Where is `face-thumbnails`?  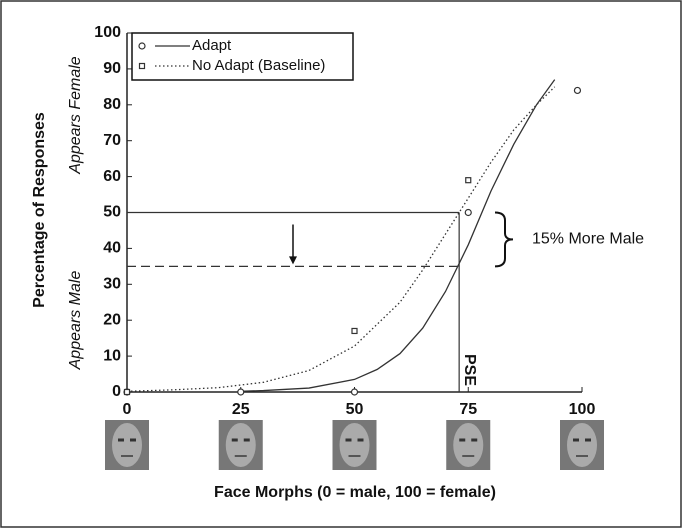 face-thumbnails is located at coordinates (354, 445).